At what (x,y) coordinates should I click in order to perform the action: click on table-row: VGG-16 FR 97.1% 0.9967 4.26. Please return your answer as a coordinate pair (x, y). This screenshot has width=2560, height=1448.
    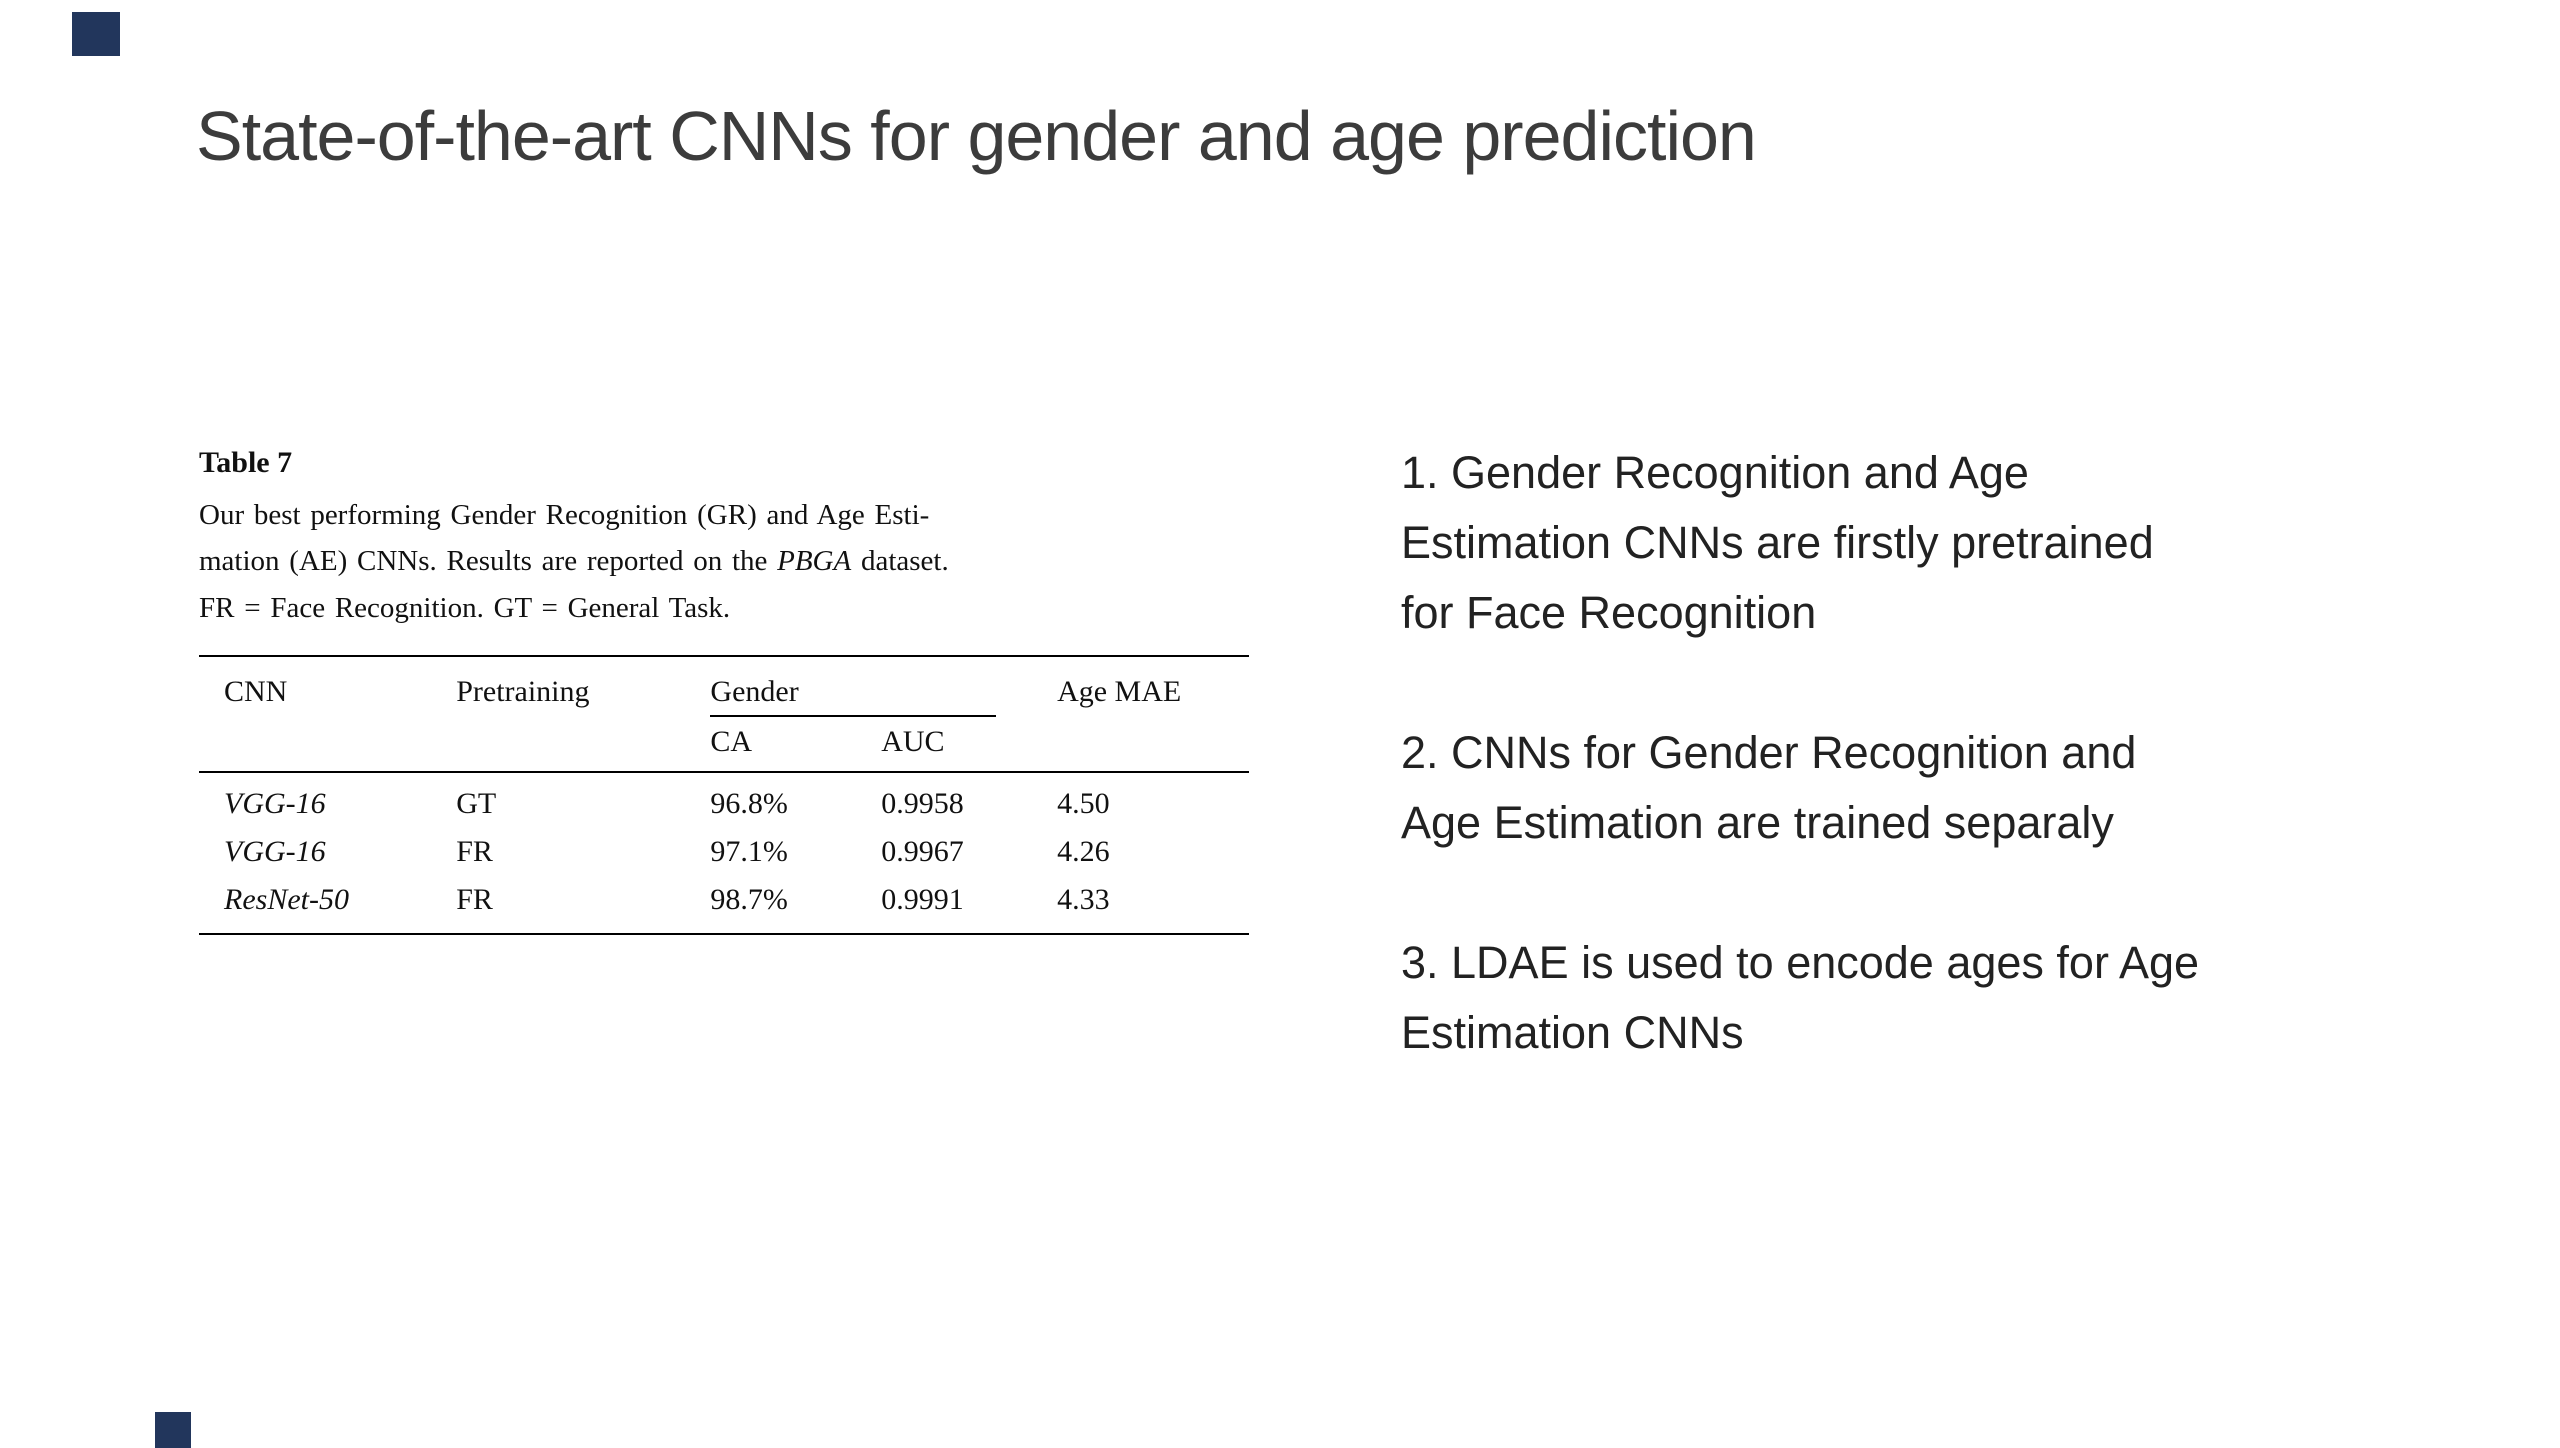
    Looking at the image, I should click on (724, 852).